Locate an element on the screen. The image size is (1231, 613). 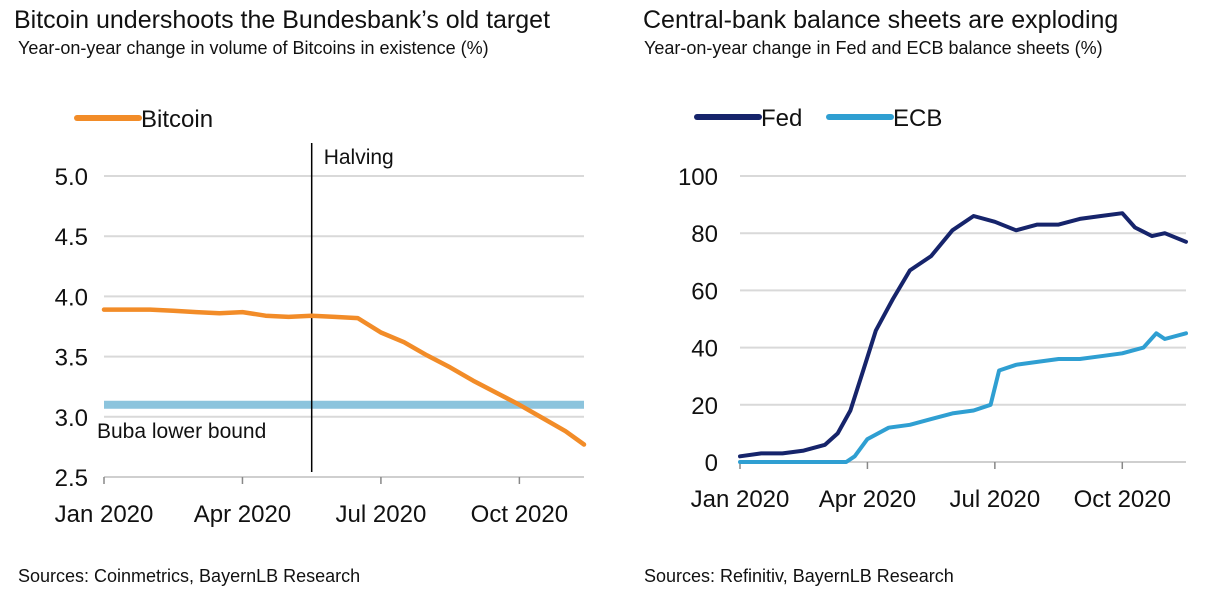
bitcoin-legend-label: Bitcoin is located at coordinates (177, 119).